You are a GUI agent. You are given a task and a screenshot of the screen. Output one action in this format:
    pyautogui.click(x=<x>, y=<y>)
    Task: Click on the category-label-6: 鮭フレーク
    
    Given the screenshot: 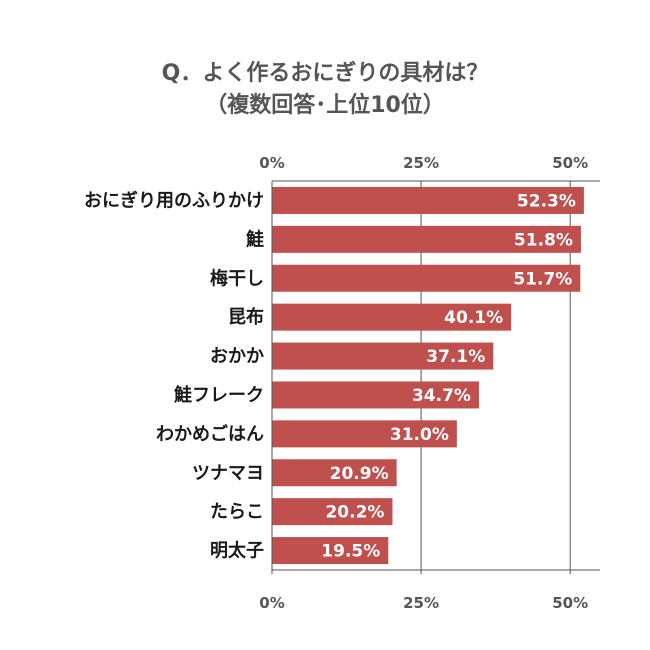 What is the action you would take?
    pyautogui.click(x=218, y=395)
    